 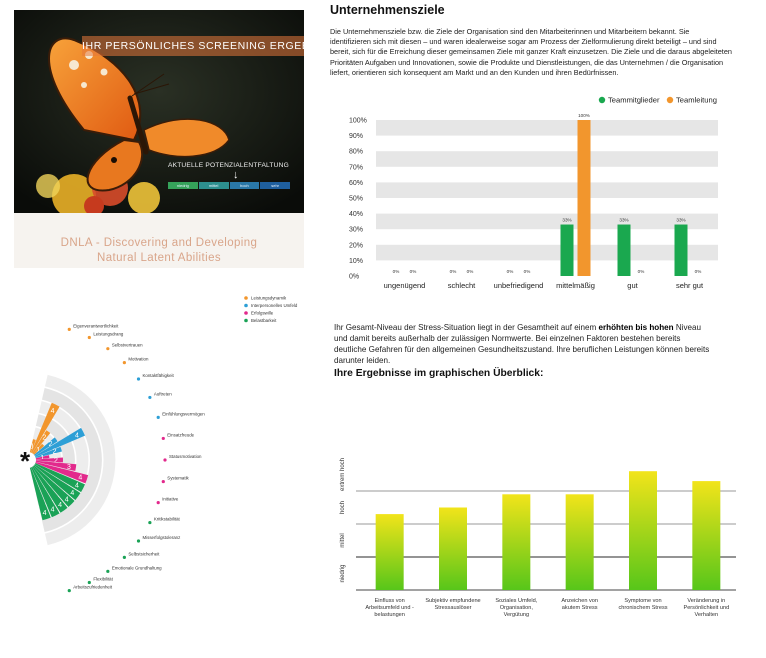 What do you see at coordinates (517, 615) in the screenshot?
I see `category-label: Vergütung` at bounding box center [517, 615].